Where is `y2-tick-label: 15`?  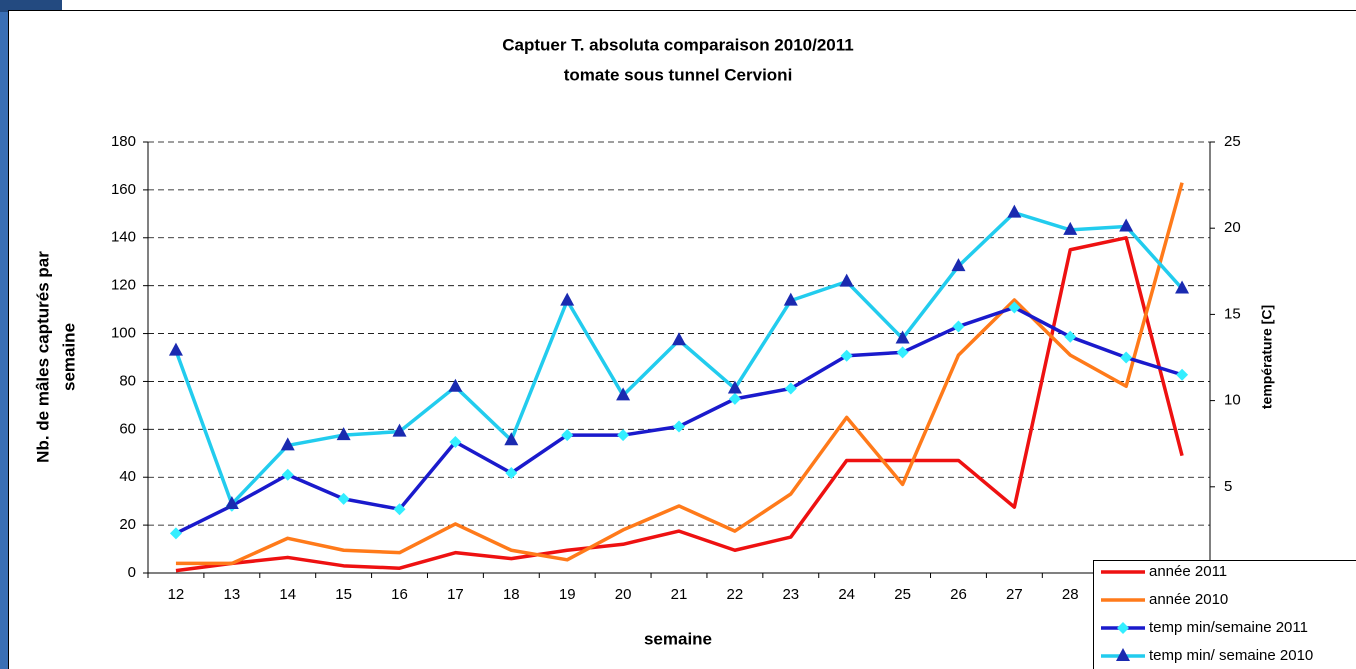
y2-tick-label: 15 is located at coordinates (1232, 313).